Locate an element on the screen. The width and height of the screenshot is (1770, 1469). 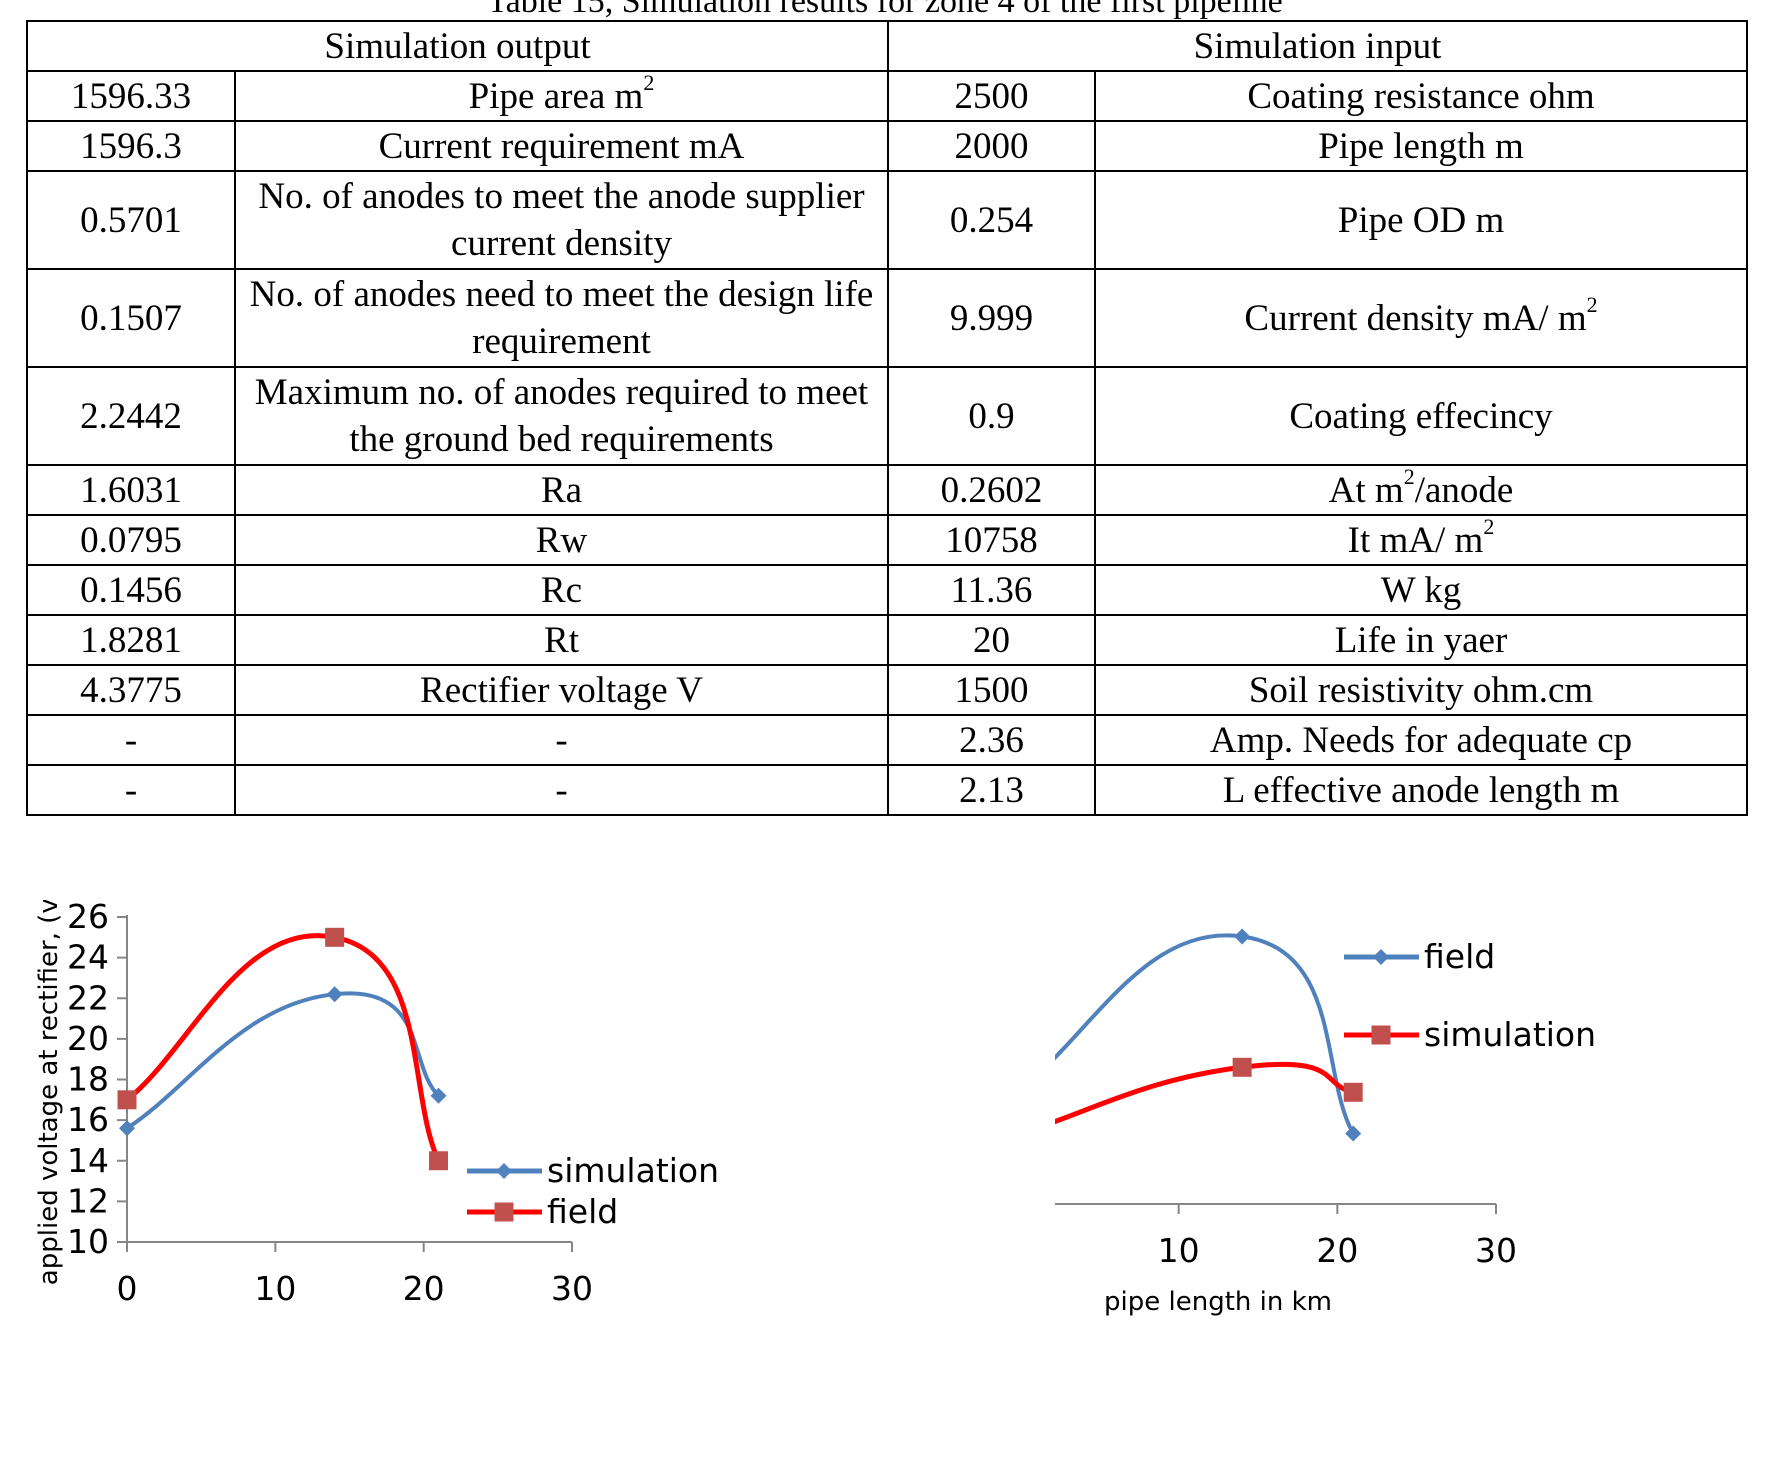
table-row: 1.6031 Ra 0.2602 At m2/anode is located at coordinates (887, 489).